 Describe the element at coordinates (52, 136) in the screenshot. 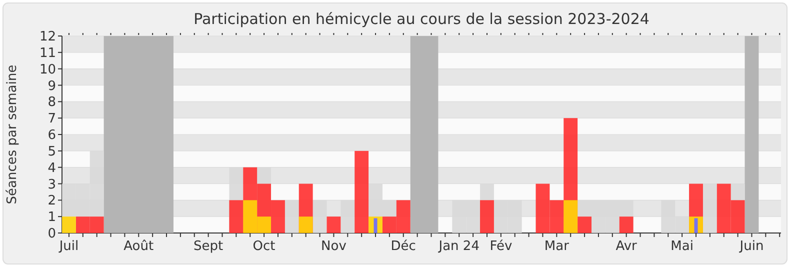

I see `y-tick-label: 6` at that location.